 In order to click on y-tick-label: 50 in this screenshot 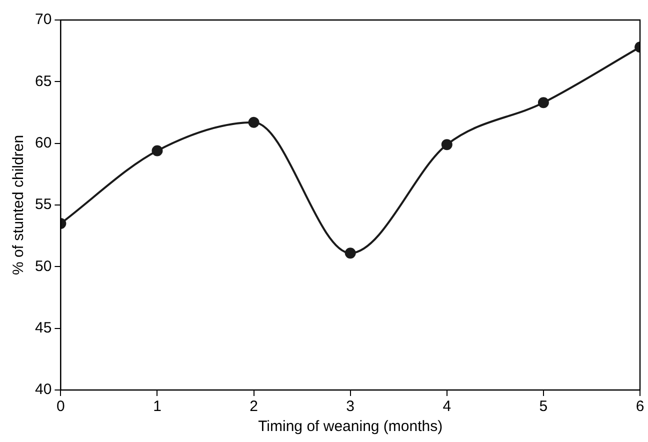, I will do `click(43, 266)`.